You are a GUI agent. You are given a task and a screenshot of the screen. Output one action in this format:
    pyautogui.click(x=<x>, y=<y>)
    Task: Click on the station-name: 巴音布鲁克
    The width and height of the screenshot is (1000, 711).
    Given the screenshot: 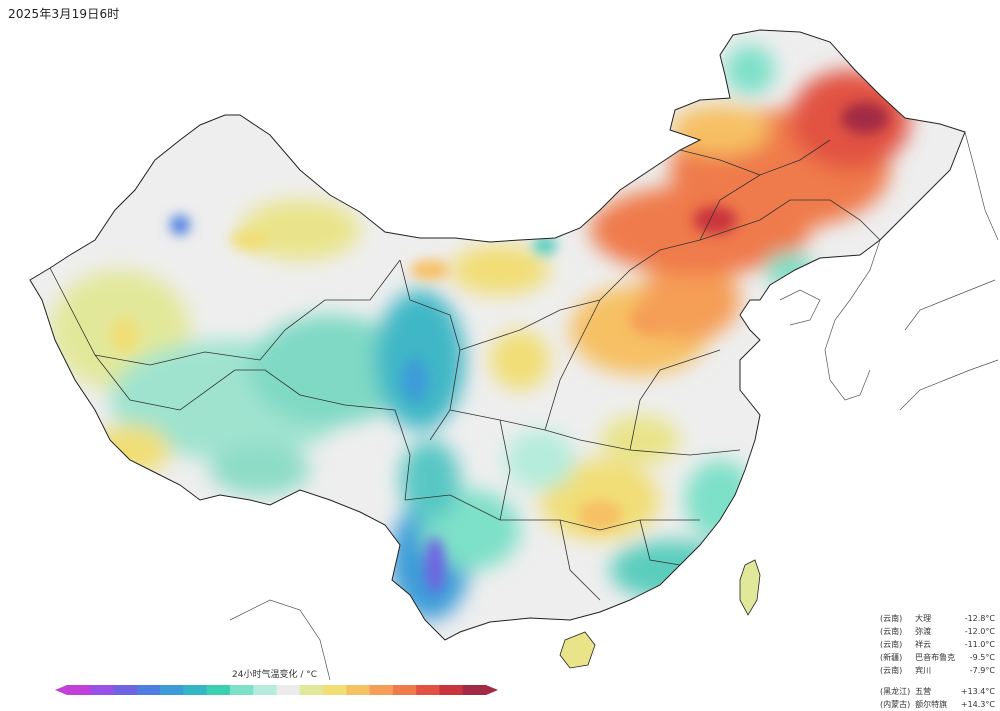 What is the action you would take?
    pyautogui.click(x=935, y=657)
    